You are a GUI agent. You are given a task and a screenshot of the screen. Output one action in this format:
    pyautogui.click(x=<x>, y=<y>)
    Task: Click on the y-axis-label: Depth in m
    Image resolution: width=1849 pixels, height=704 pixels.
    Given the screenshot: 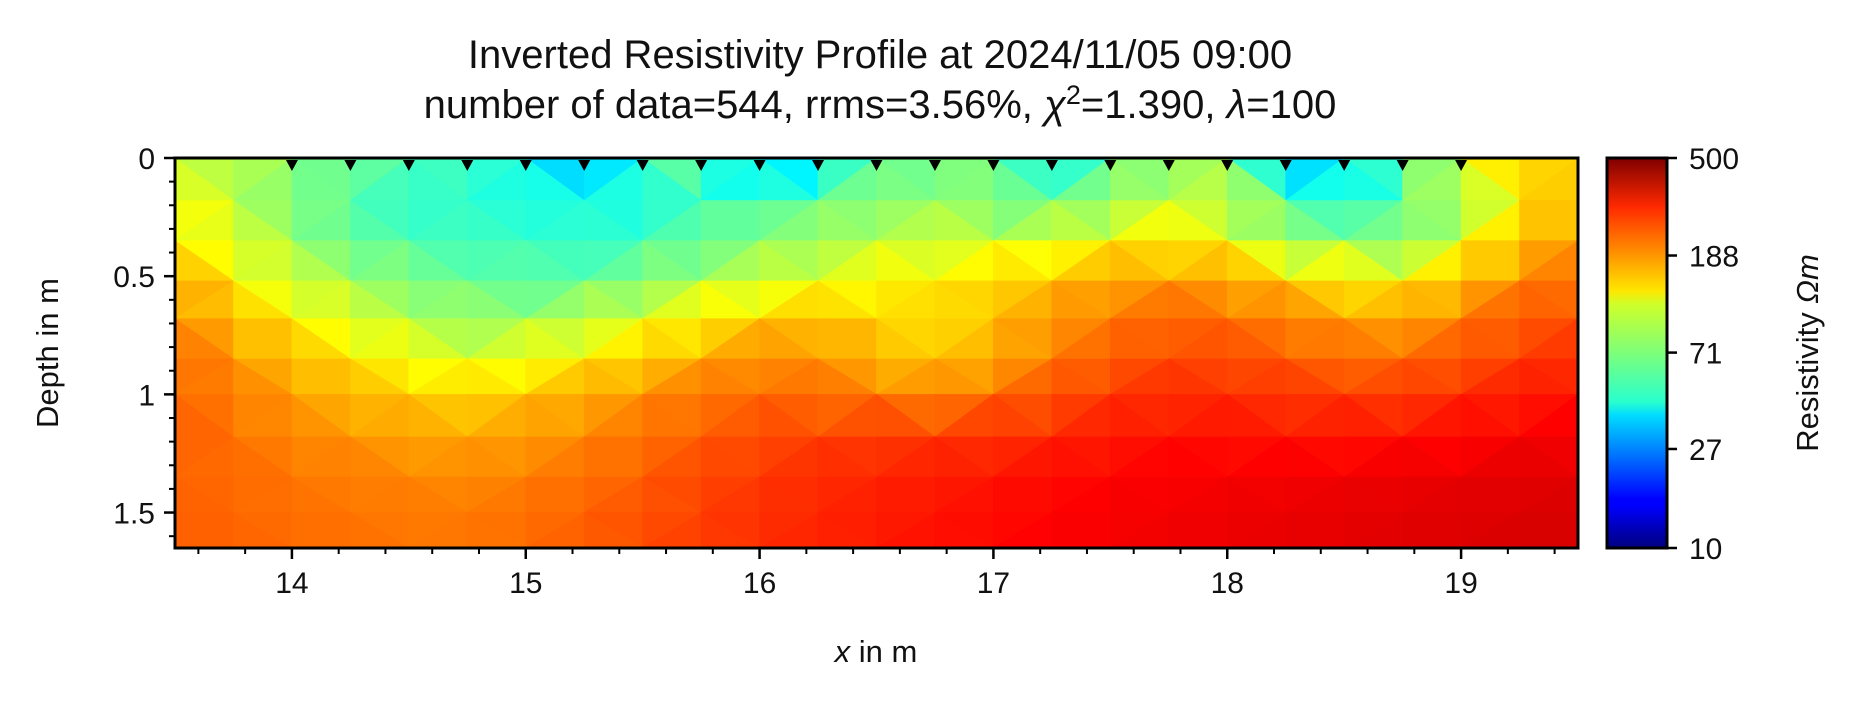 What is the action you would take?
    pyautogui.click(x=47, y=353)
    